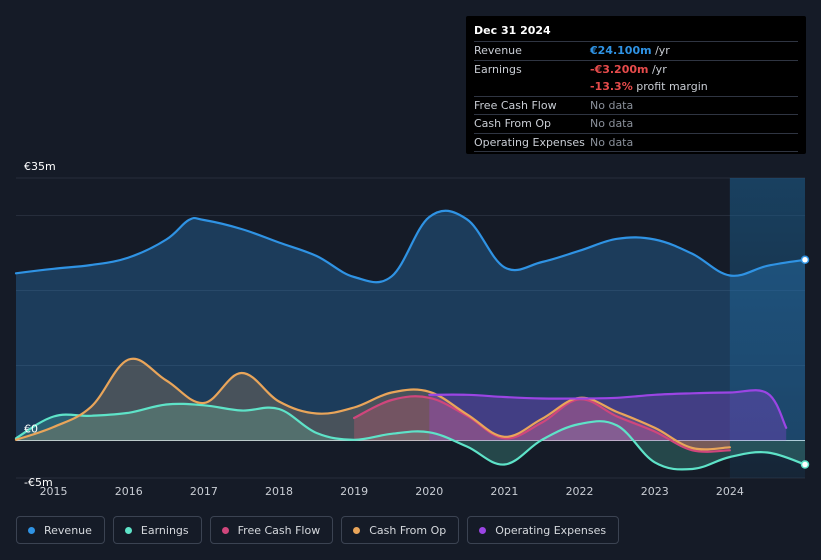 This screenshot has height=560, width=821. What do you see at coordinates (279, 491) in the screenshot?
I see `x-tick-label: 2018` at bounding box center [279, 491].